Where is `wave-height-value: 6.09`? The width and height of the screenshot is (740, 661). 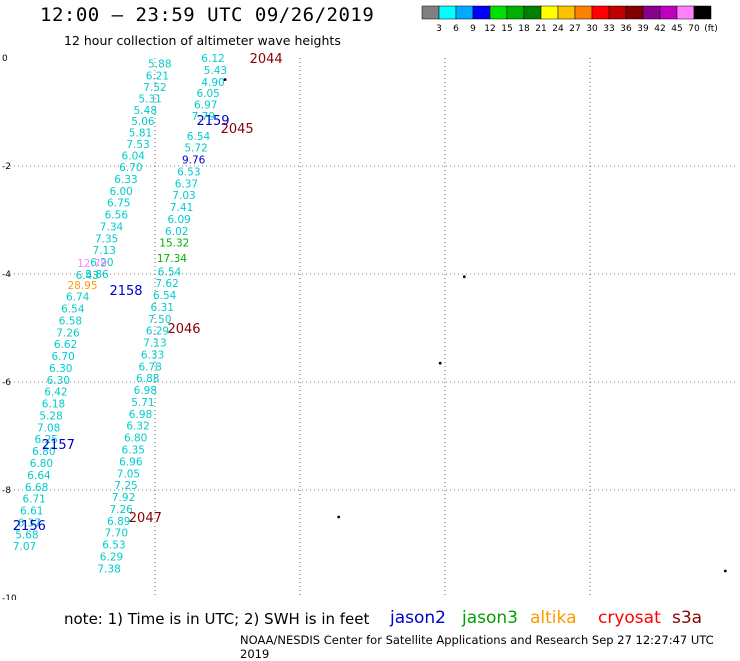 wave-height-value: 6.09 is located at coordinates (178, 220).